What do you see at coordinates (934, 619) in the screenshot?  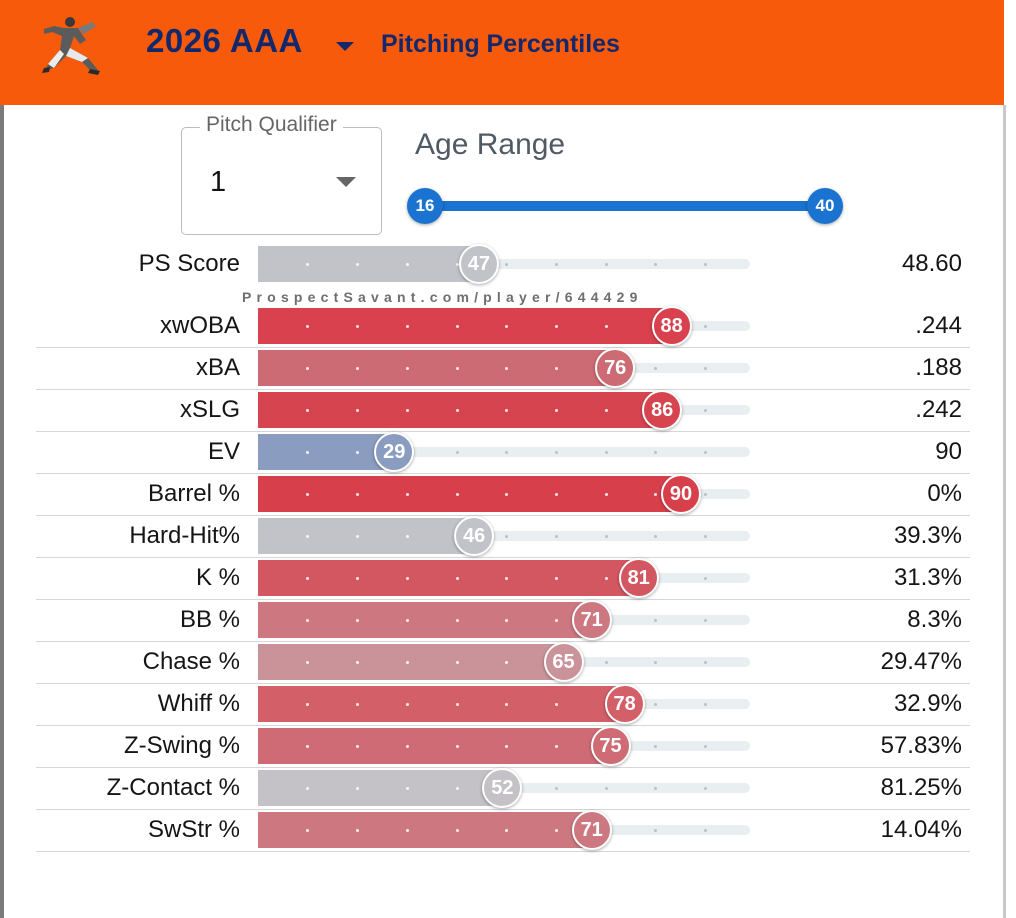 I see `metric-value: 8.3%` at bounding box center [934, 619].